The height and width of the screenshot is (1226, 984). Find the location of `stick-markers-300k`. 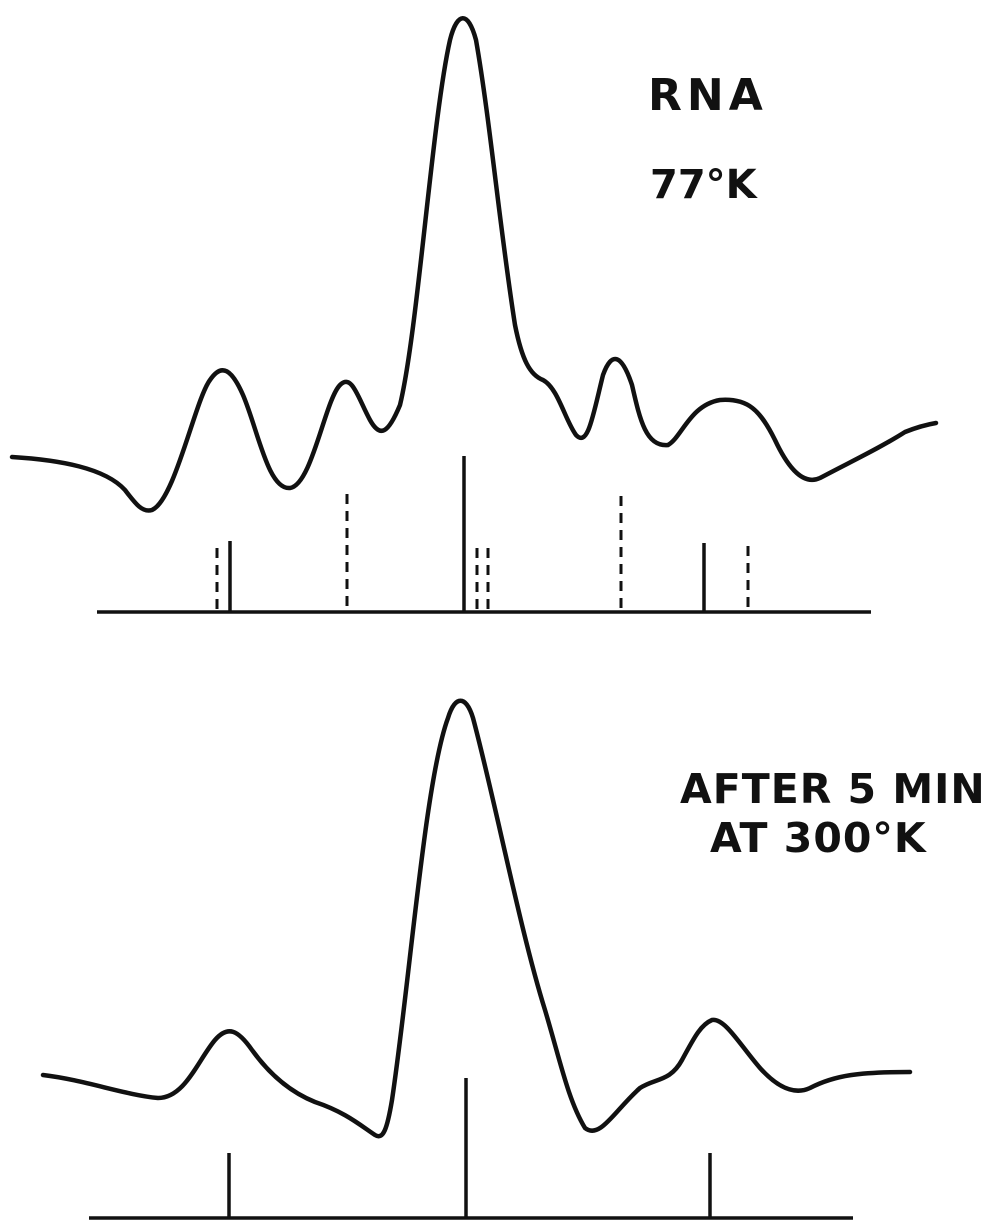

stick-markers-300k is located at coordinates (469, 1148).